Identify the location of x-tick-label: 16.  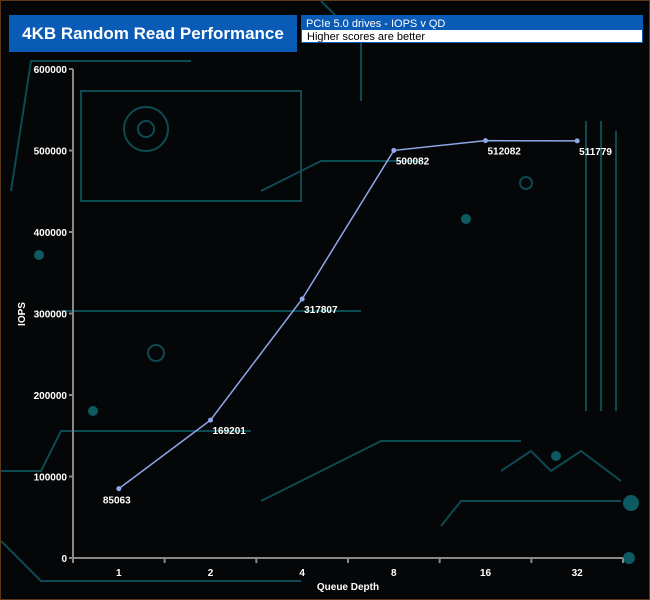
(486, 573).